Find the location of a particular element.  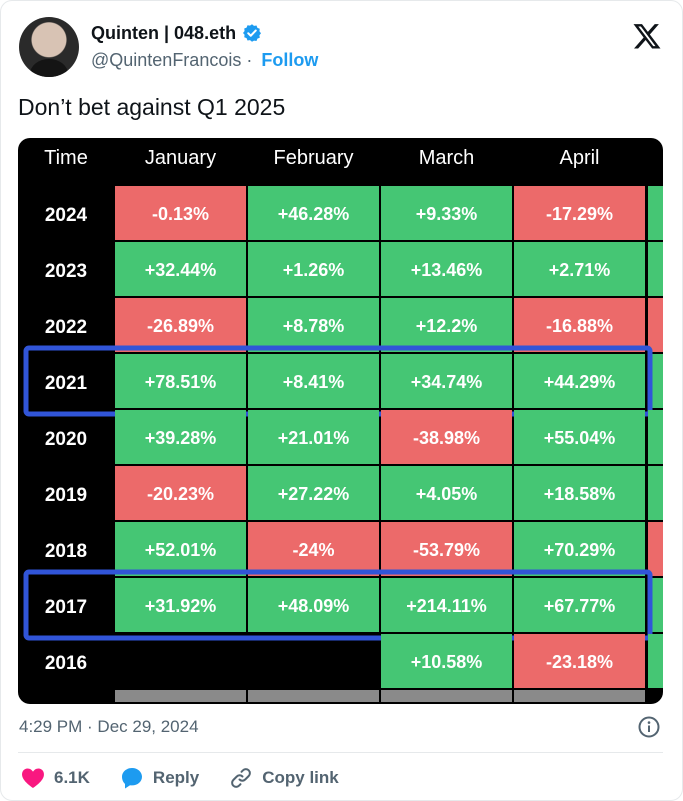

return-value: +1.26% is located at coordinates (314, 270).